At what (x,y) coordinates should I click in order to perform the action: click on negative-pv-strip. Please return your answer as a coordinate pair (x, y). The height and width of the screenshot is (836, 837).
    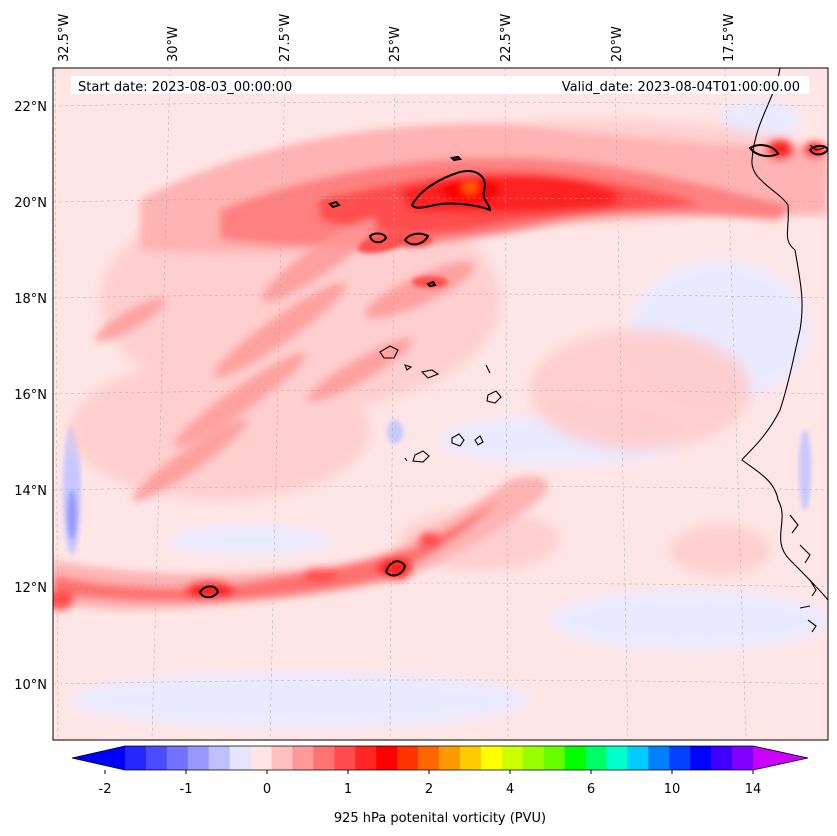
    Looking at the image, I should click on (437, 487).